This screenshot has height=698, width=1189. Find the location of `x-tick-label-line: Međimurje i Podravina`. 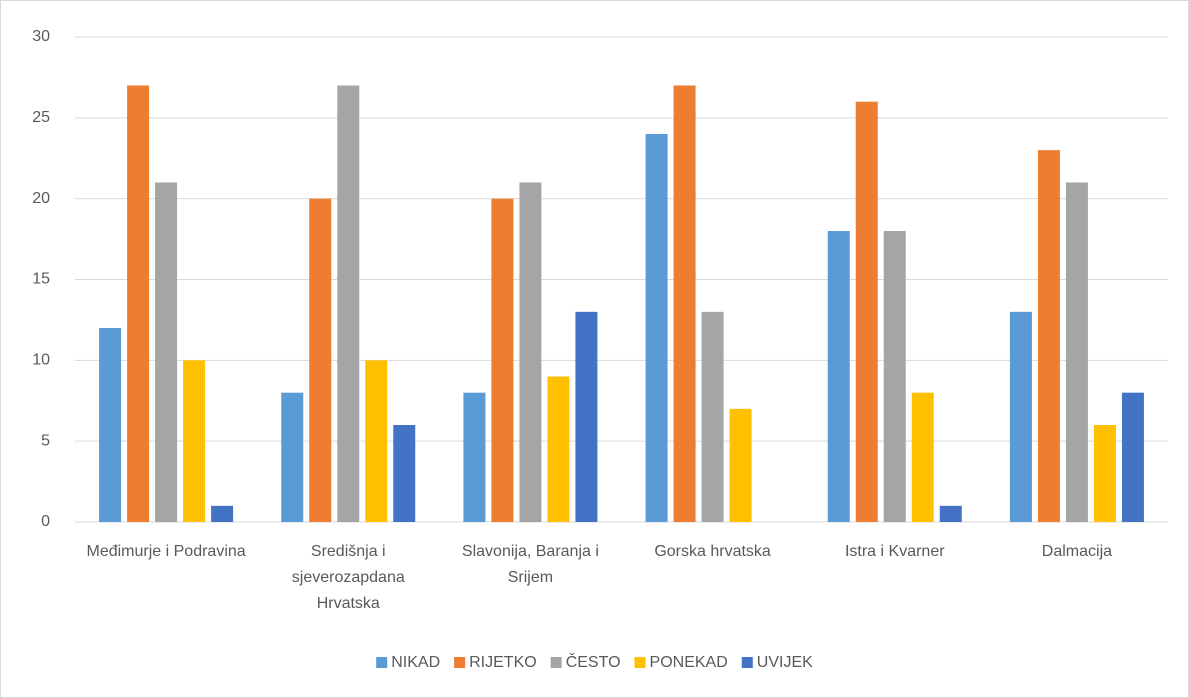

x-tick-label-line: Međimurje i Podravina is located at coordinates (165, 551).